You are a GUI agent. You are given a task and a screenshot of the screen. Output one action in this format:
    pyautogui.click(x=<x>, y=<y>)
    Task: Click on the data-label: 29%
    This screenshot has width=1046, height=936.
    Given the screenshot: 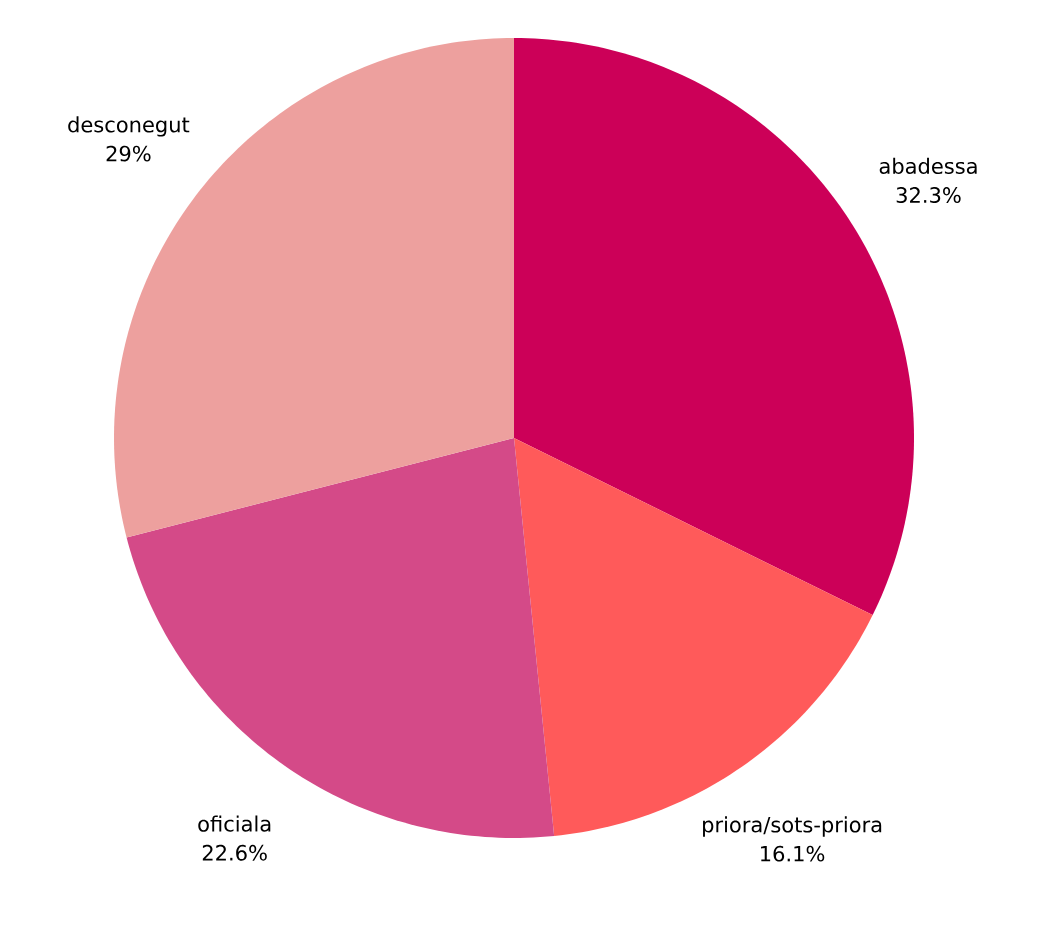 What is the action you would take?
    pyautogui.click(x=128, y=153)
    